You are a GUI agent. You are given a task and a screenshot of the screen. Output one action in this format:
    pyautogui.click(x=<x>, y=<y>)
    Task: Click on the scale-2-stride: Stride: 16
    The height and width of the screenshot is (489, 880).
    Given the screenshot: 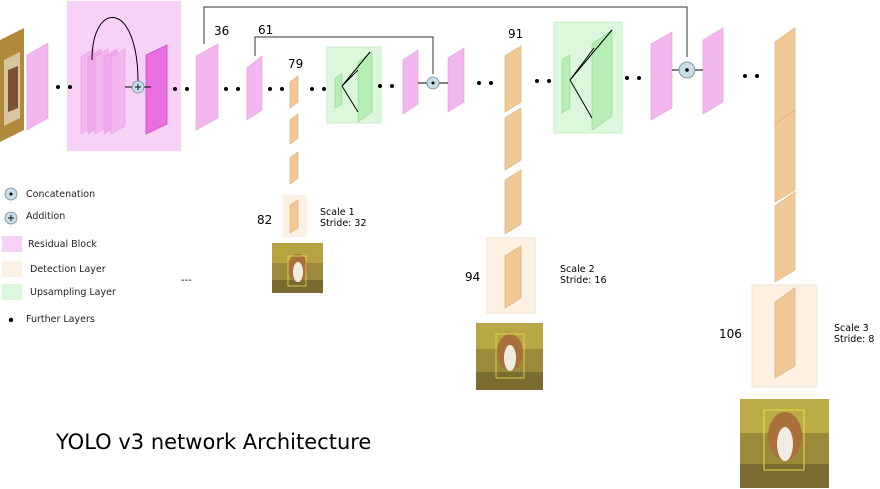 What is the action you would take?
    pyautogui.click(x=583, y=280)
    